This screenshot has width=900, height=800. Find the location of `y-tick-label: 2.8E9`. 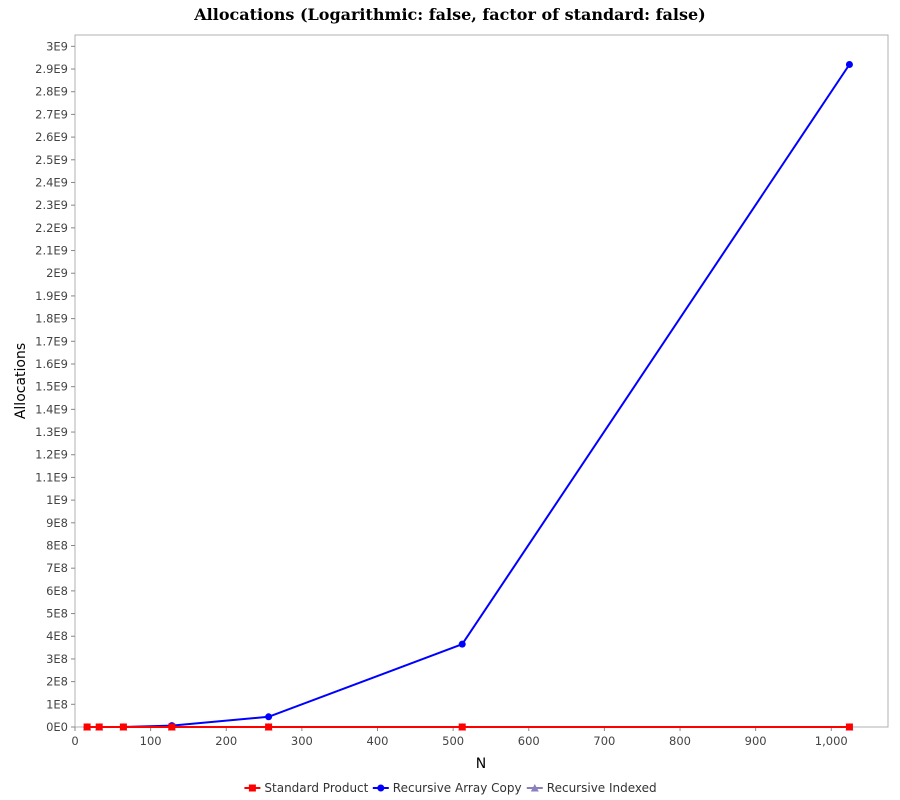

y-tick-label: 2.8E9 is located at coordinates (51, 92).